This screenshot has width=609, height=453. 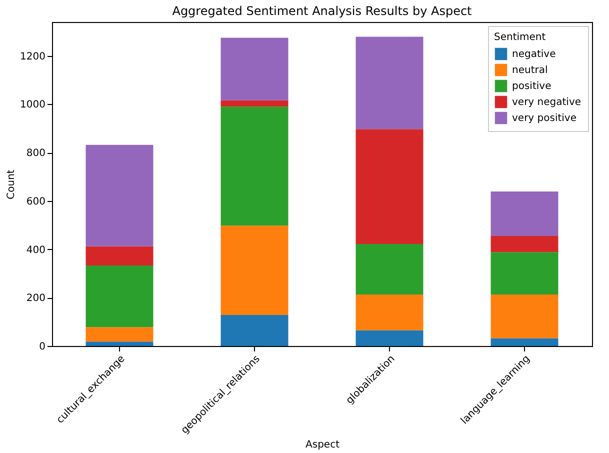 What do you see at coordinates (520, 37) in the screenshot?
I see `legend-title: Sentiment` at bounding box center [520, 37].